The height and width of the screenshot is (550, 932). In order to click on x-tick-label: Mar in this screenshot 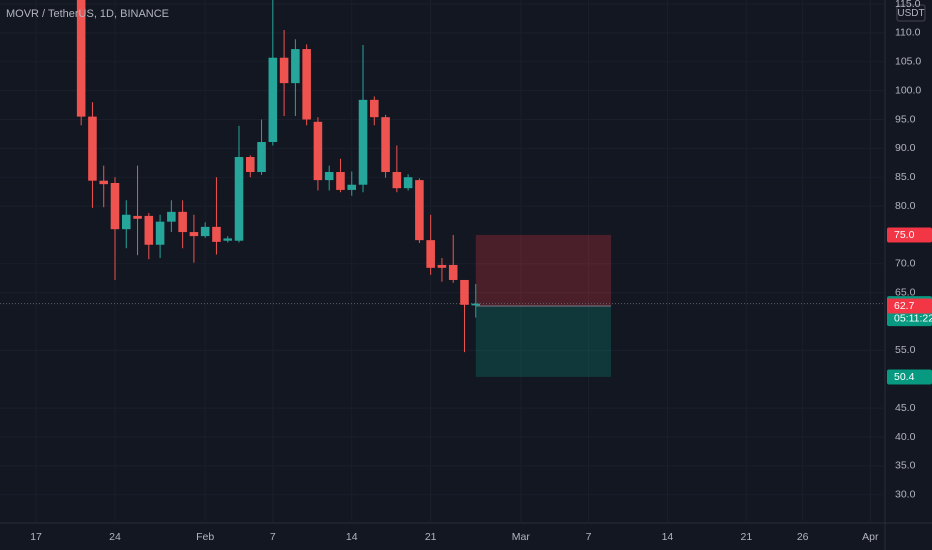, I will do `click(521, 537)`.